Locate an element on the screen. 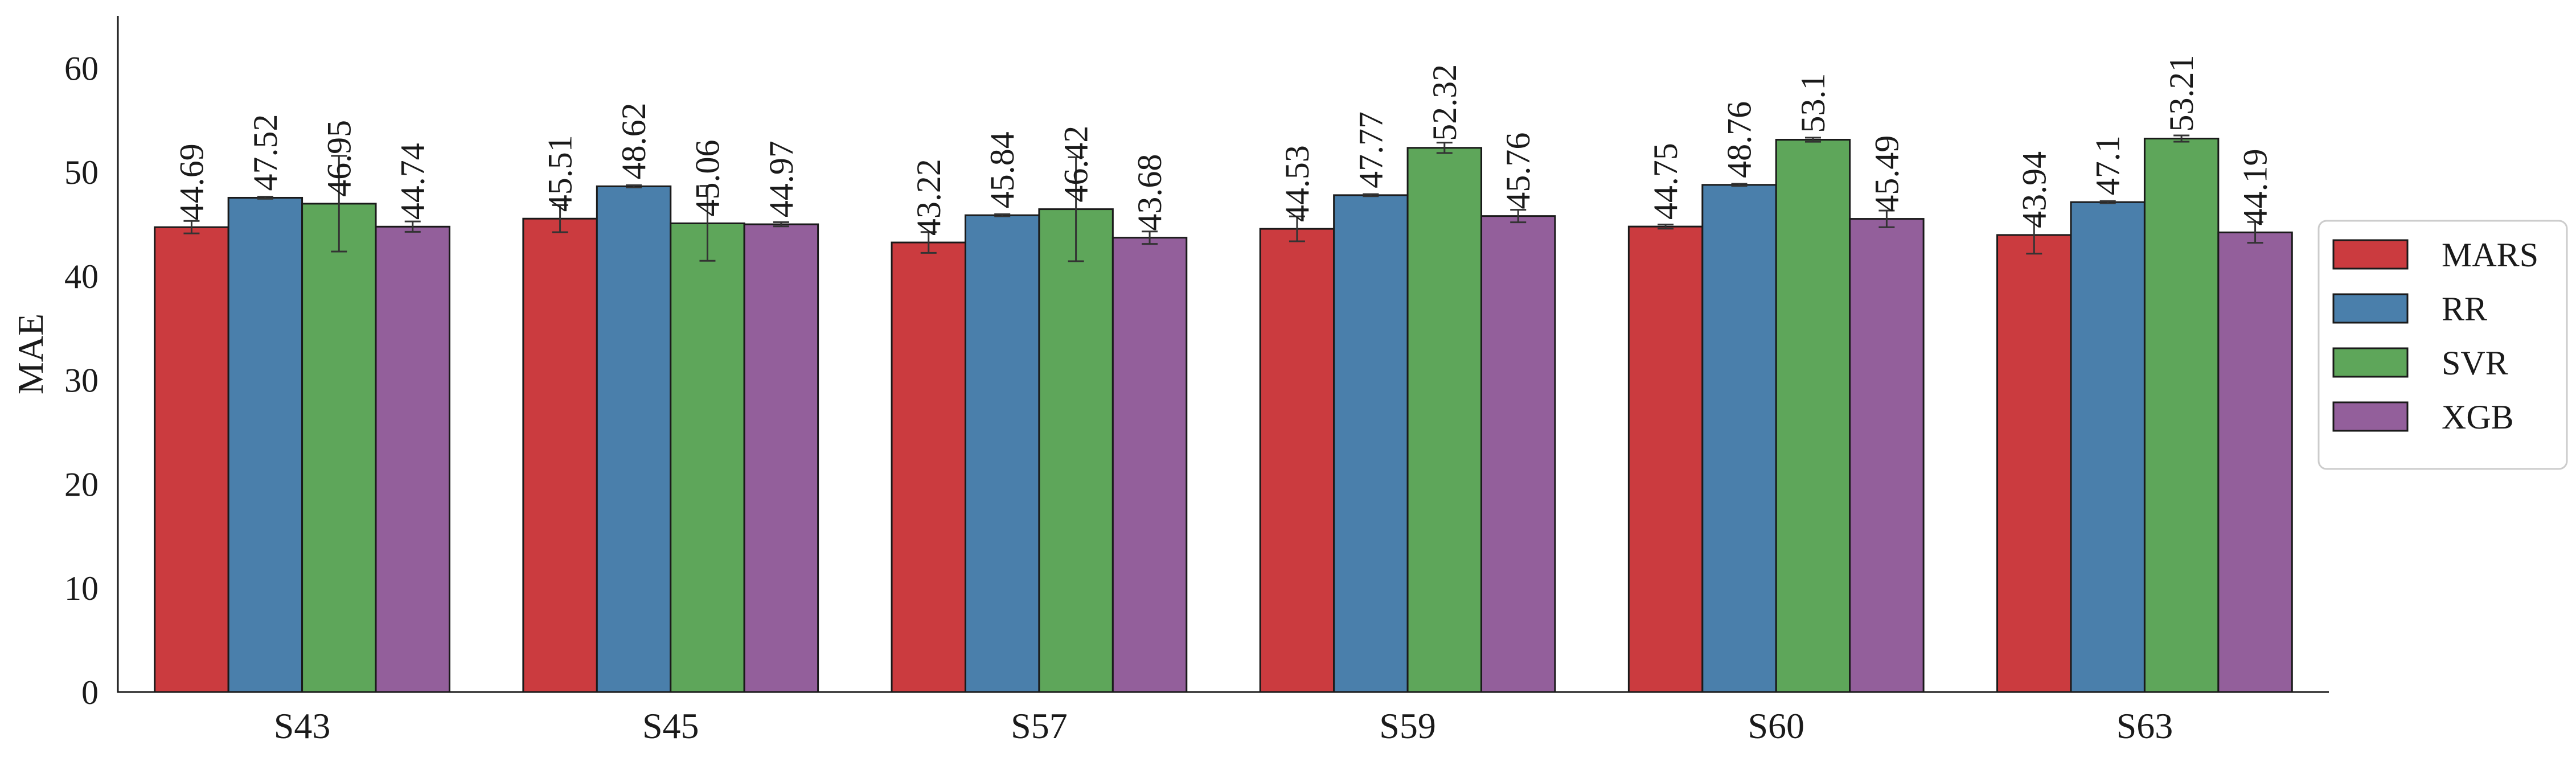 The image size is (2576, 762). legend: MARS RR SVR XGB is located at coordinates (2442, 345).